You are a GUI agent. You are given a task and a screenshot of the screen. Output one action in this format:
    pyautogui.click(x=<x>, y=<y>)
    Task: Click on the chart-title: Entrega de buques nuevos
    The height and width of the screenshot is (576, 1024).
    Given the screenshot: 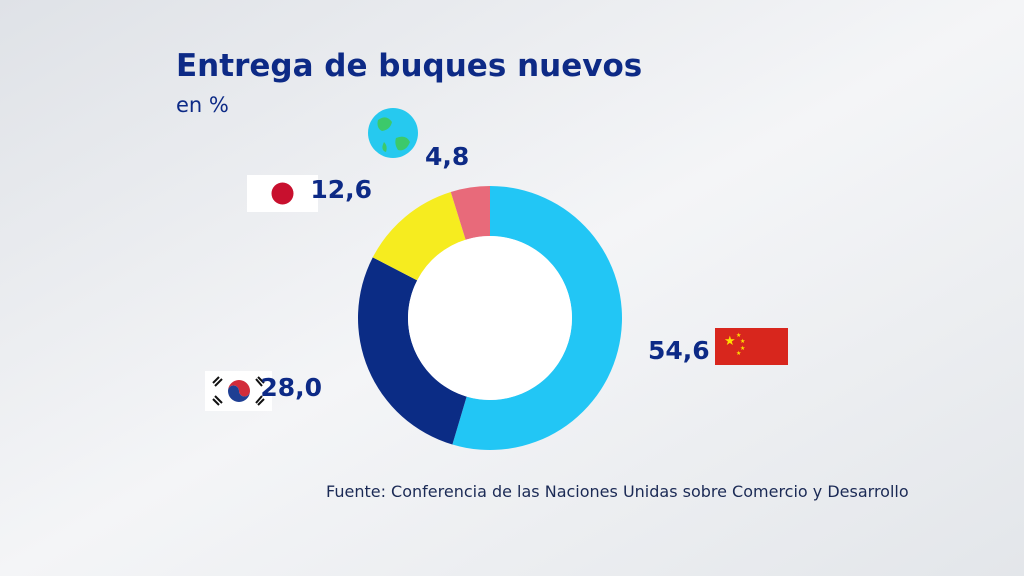 What is the action you would take?
    pyautogui.click(x=409, y=66)
    